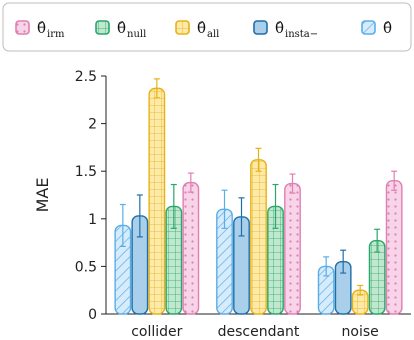 The height and width of the screenshot is (340, 414). Describe the element at coordinates (279, 28) in the screenshot. I see `legend-label-insta: θ̂` at that location.